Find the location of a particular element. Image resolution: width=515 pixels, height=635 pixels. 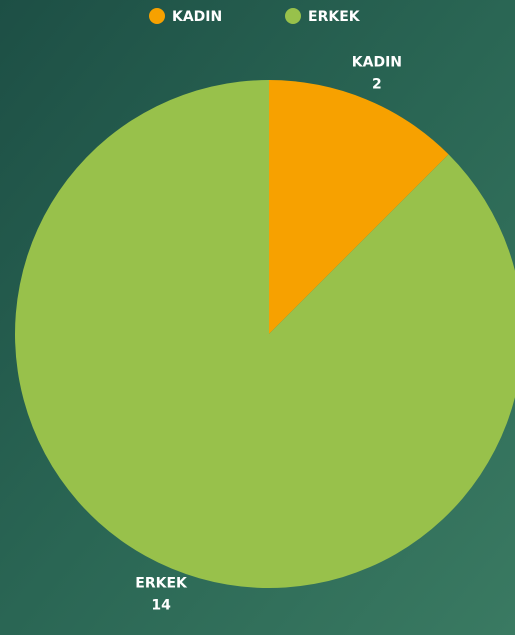

legend-label: ERKEK is located at coordinates (334, 17).